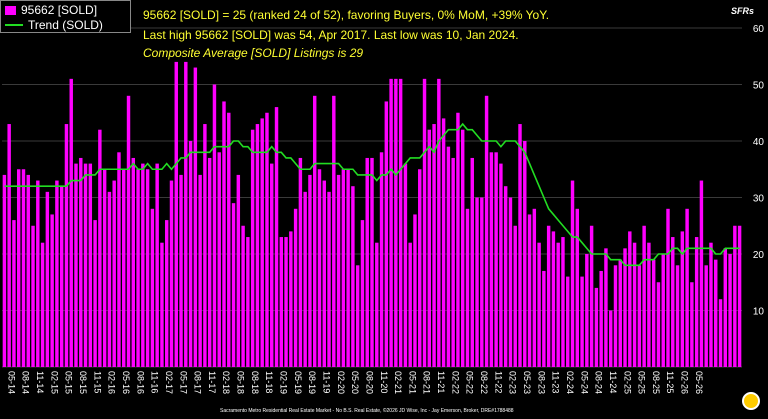  Describe the element at coordinates (112, 382) in the screenshot. I see `x-tick-label: 02-16` at that location.